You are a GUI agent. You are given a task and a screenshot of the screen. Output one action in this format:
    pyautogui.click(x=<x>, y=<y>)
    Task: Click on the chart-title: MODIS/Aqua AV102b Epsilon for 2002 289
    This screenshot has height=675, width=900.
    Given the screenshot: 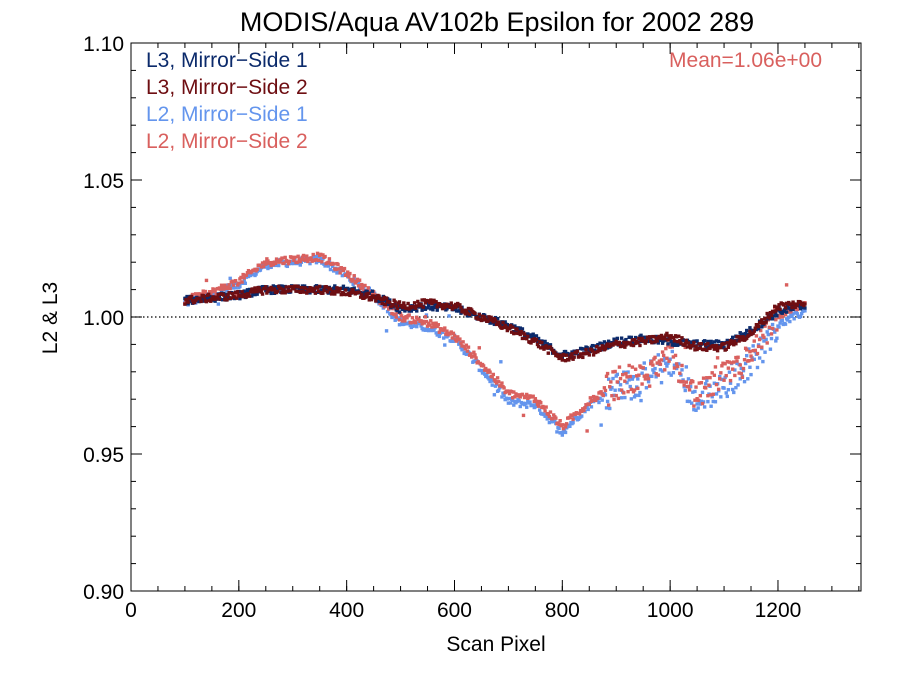 What is the action you would take?
    pyautogui.click(x=497, y=22)
    